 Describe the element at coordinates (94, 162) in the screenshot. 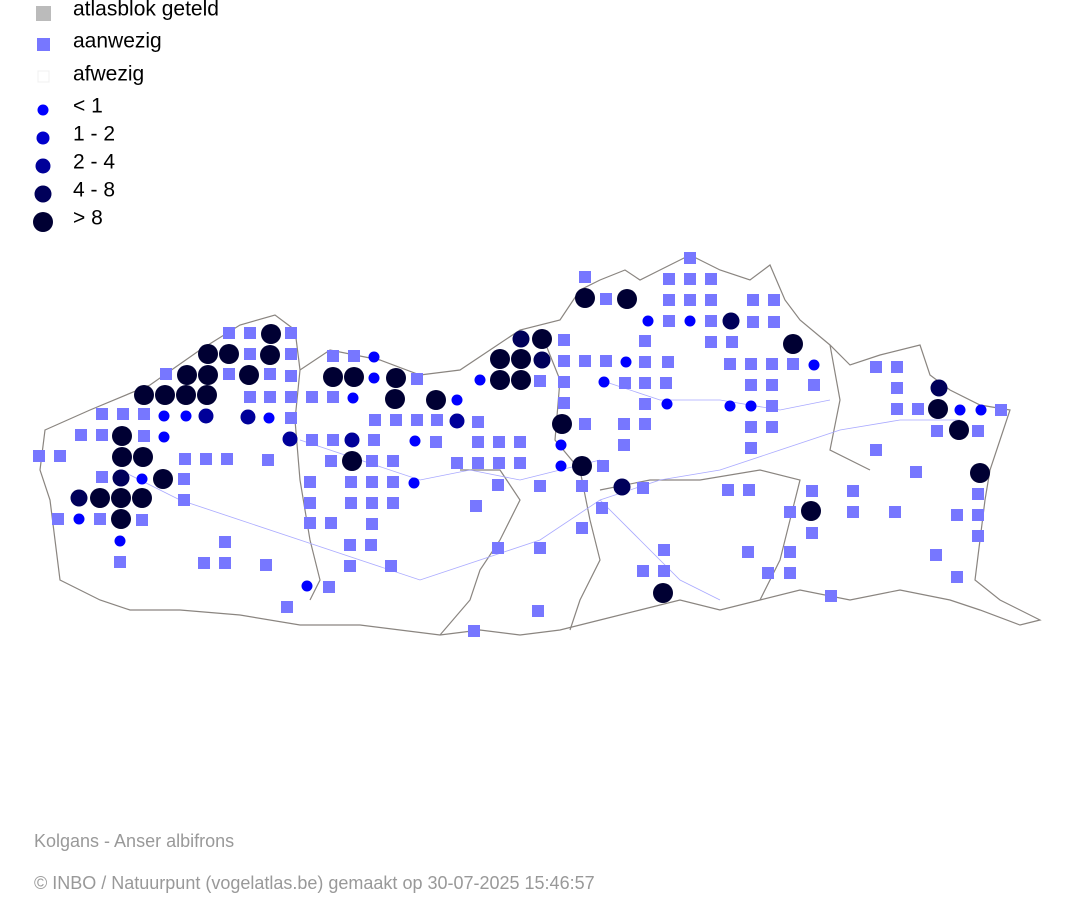

I see `legend-label: 2 - 4` at that location.